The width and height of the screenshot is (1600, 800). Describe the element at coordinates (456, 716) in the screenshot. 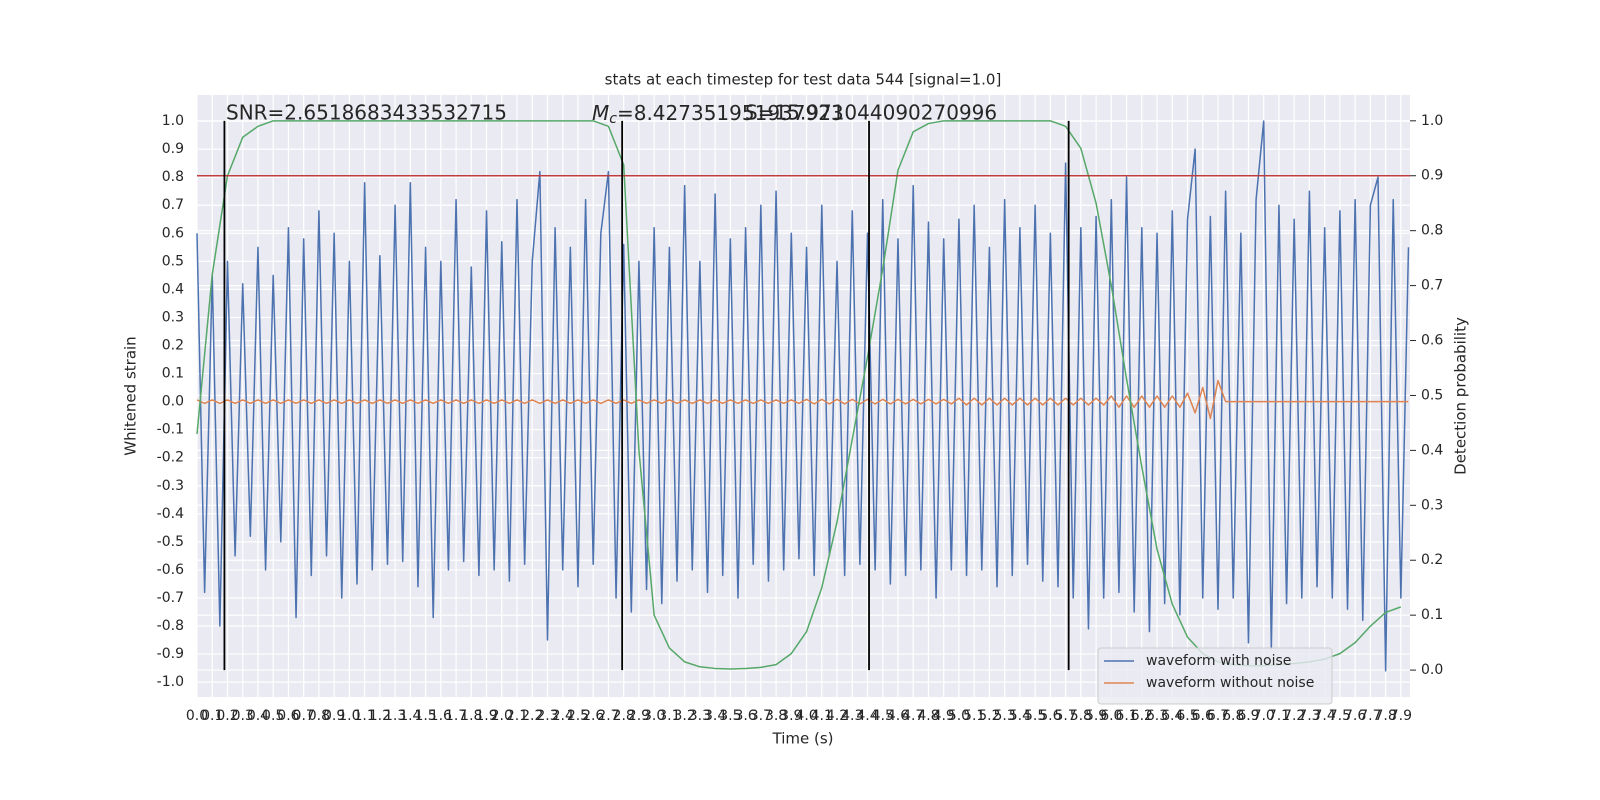

I see `x-tick-label: 1.7` at that location.